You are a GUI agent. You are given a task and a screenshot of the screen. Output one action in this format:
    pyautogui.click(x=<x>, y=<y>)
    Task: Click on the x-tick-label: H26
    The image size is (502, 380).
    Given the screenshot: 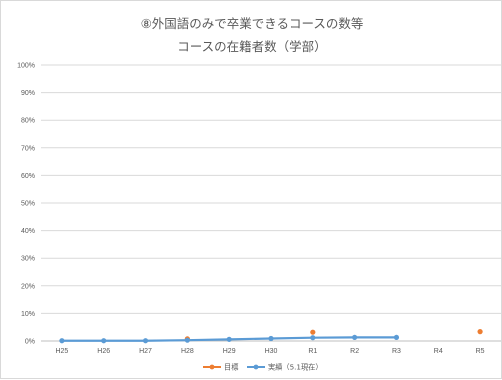 What is the action you would take?
    pyautogui.click(x=103, y=351)
    